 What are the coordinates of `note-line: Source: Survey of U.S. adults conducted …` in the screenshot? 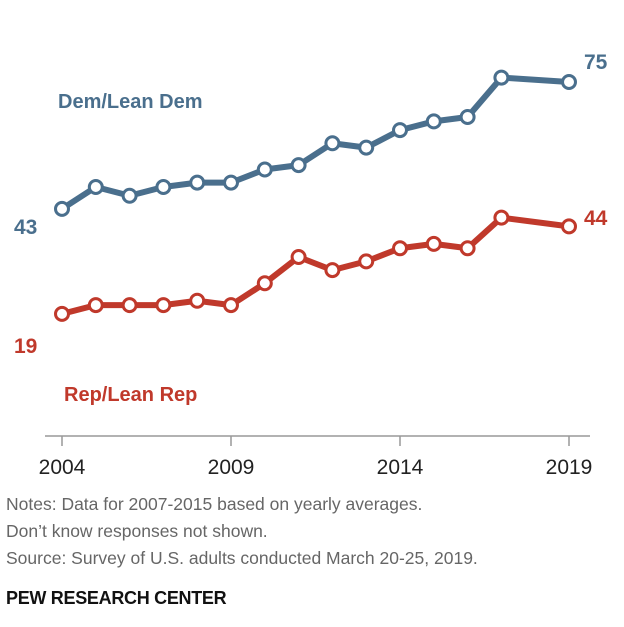 It's located at (242, 558).